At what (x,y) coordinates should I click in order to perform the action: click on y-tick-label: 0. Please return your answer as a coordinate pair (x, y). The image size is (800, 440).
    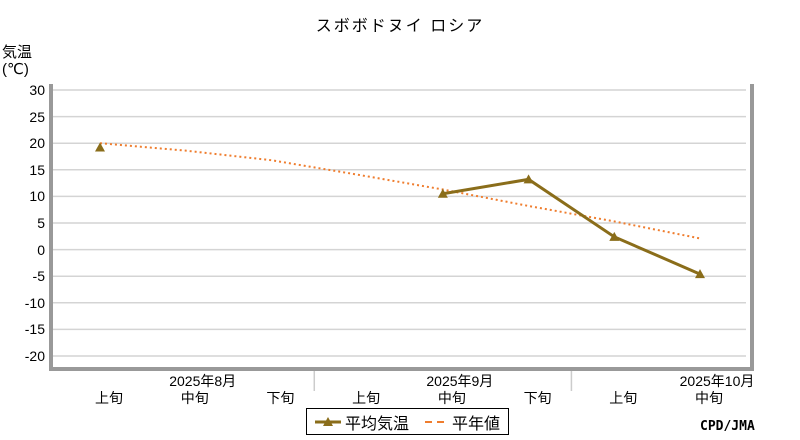
    Looking at the image, I should click on (41, 249).